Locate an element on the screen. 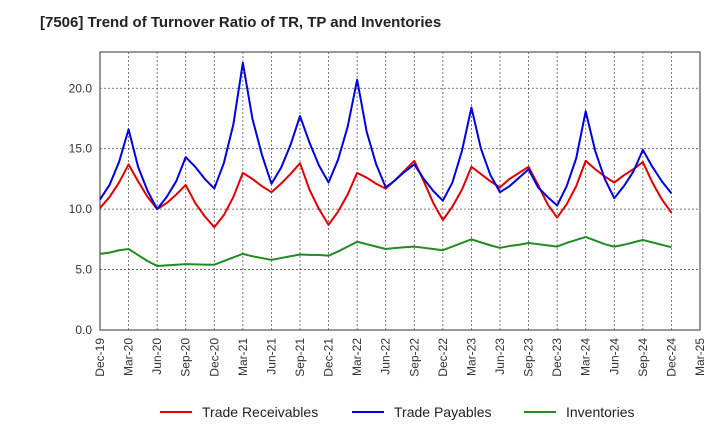 The height and width of the screenshot is (440, 720). legend-swatch-inventories is located at coordinates (540, 412).